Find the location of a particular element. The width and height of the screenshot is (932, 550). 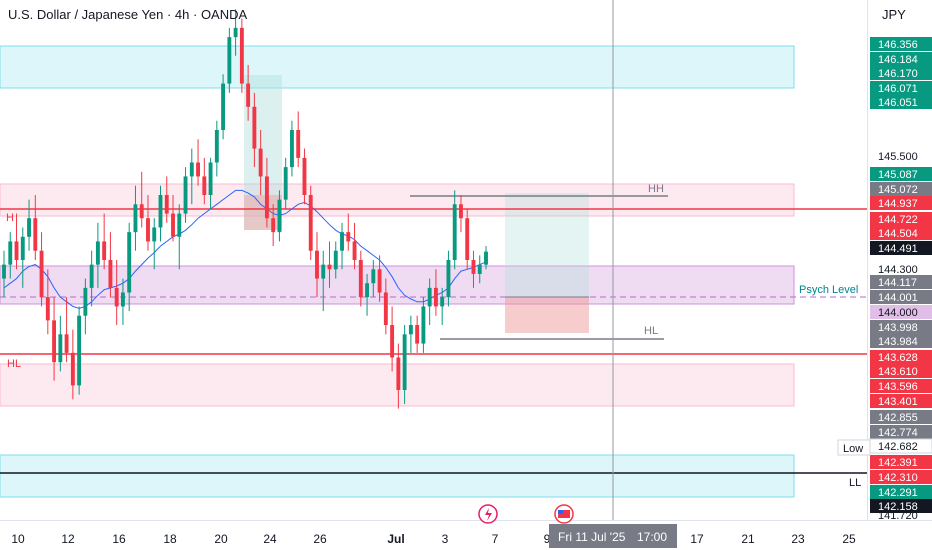

price-tag-label: 142.391 is located at coordinates (898, 463).